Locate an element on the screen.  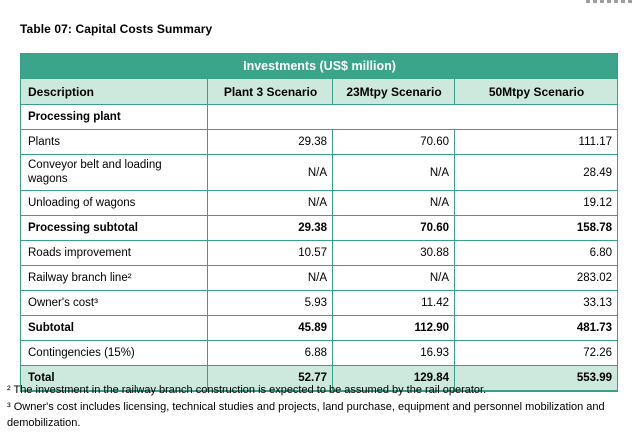
cropped-header-text-fragment is located at coordinates (609, 1).